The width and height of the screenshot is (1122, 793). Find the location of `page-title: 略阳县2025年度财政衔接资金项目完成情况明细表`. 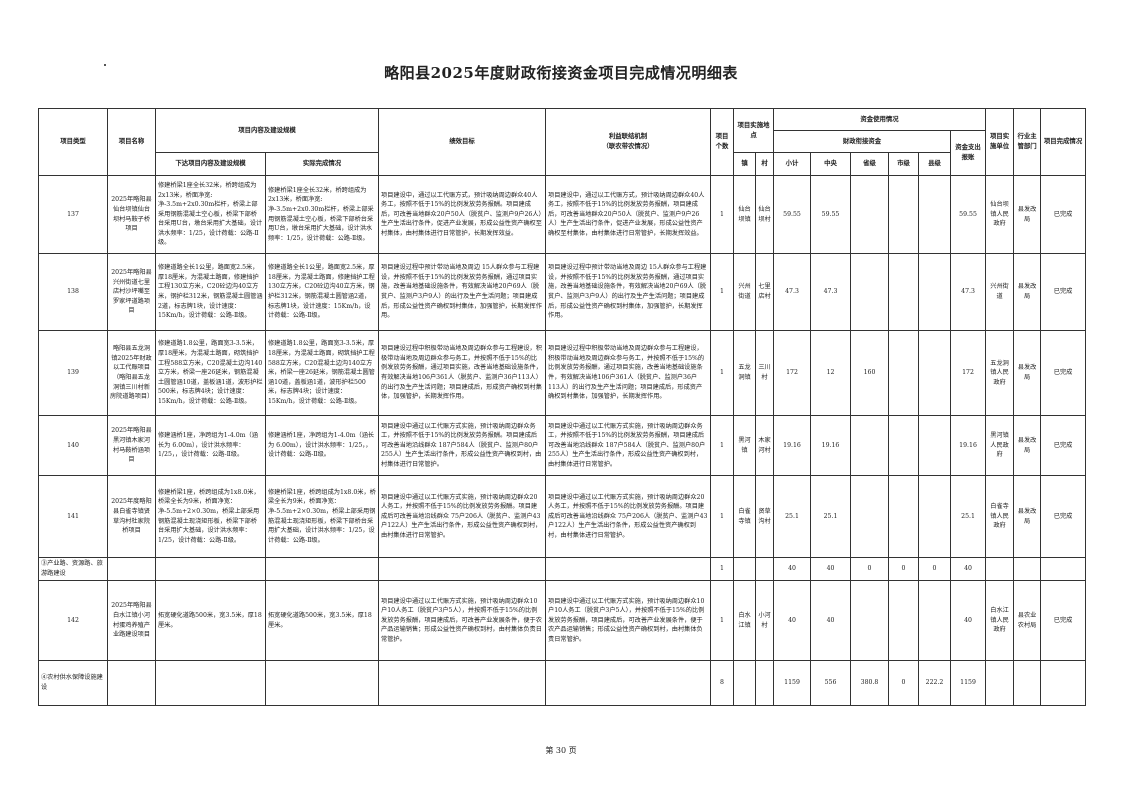

page-title: 略阳县2025年度财政衔接资金项目完成情况明细表 is located at coordinates (561, 73).